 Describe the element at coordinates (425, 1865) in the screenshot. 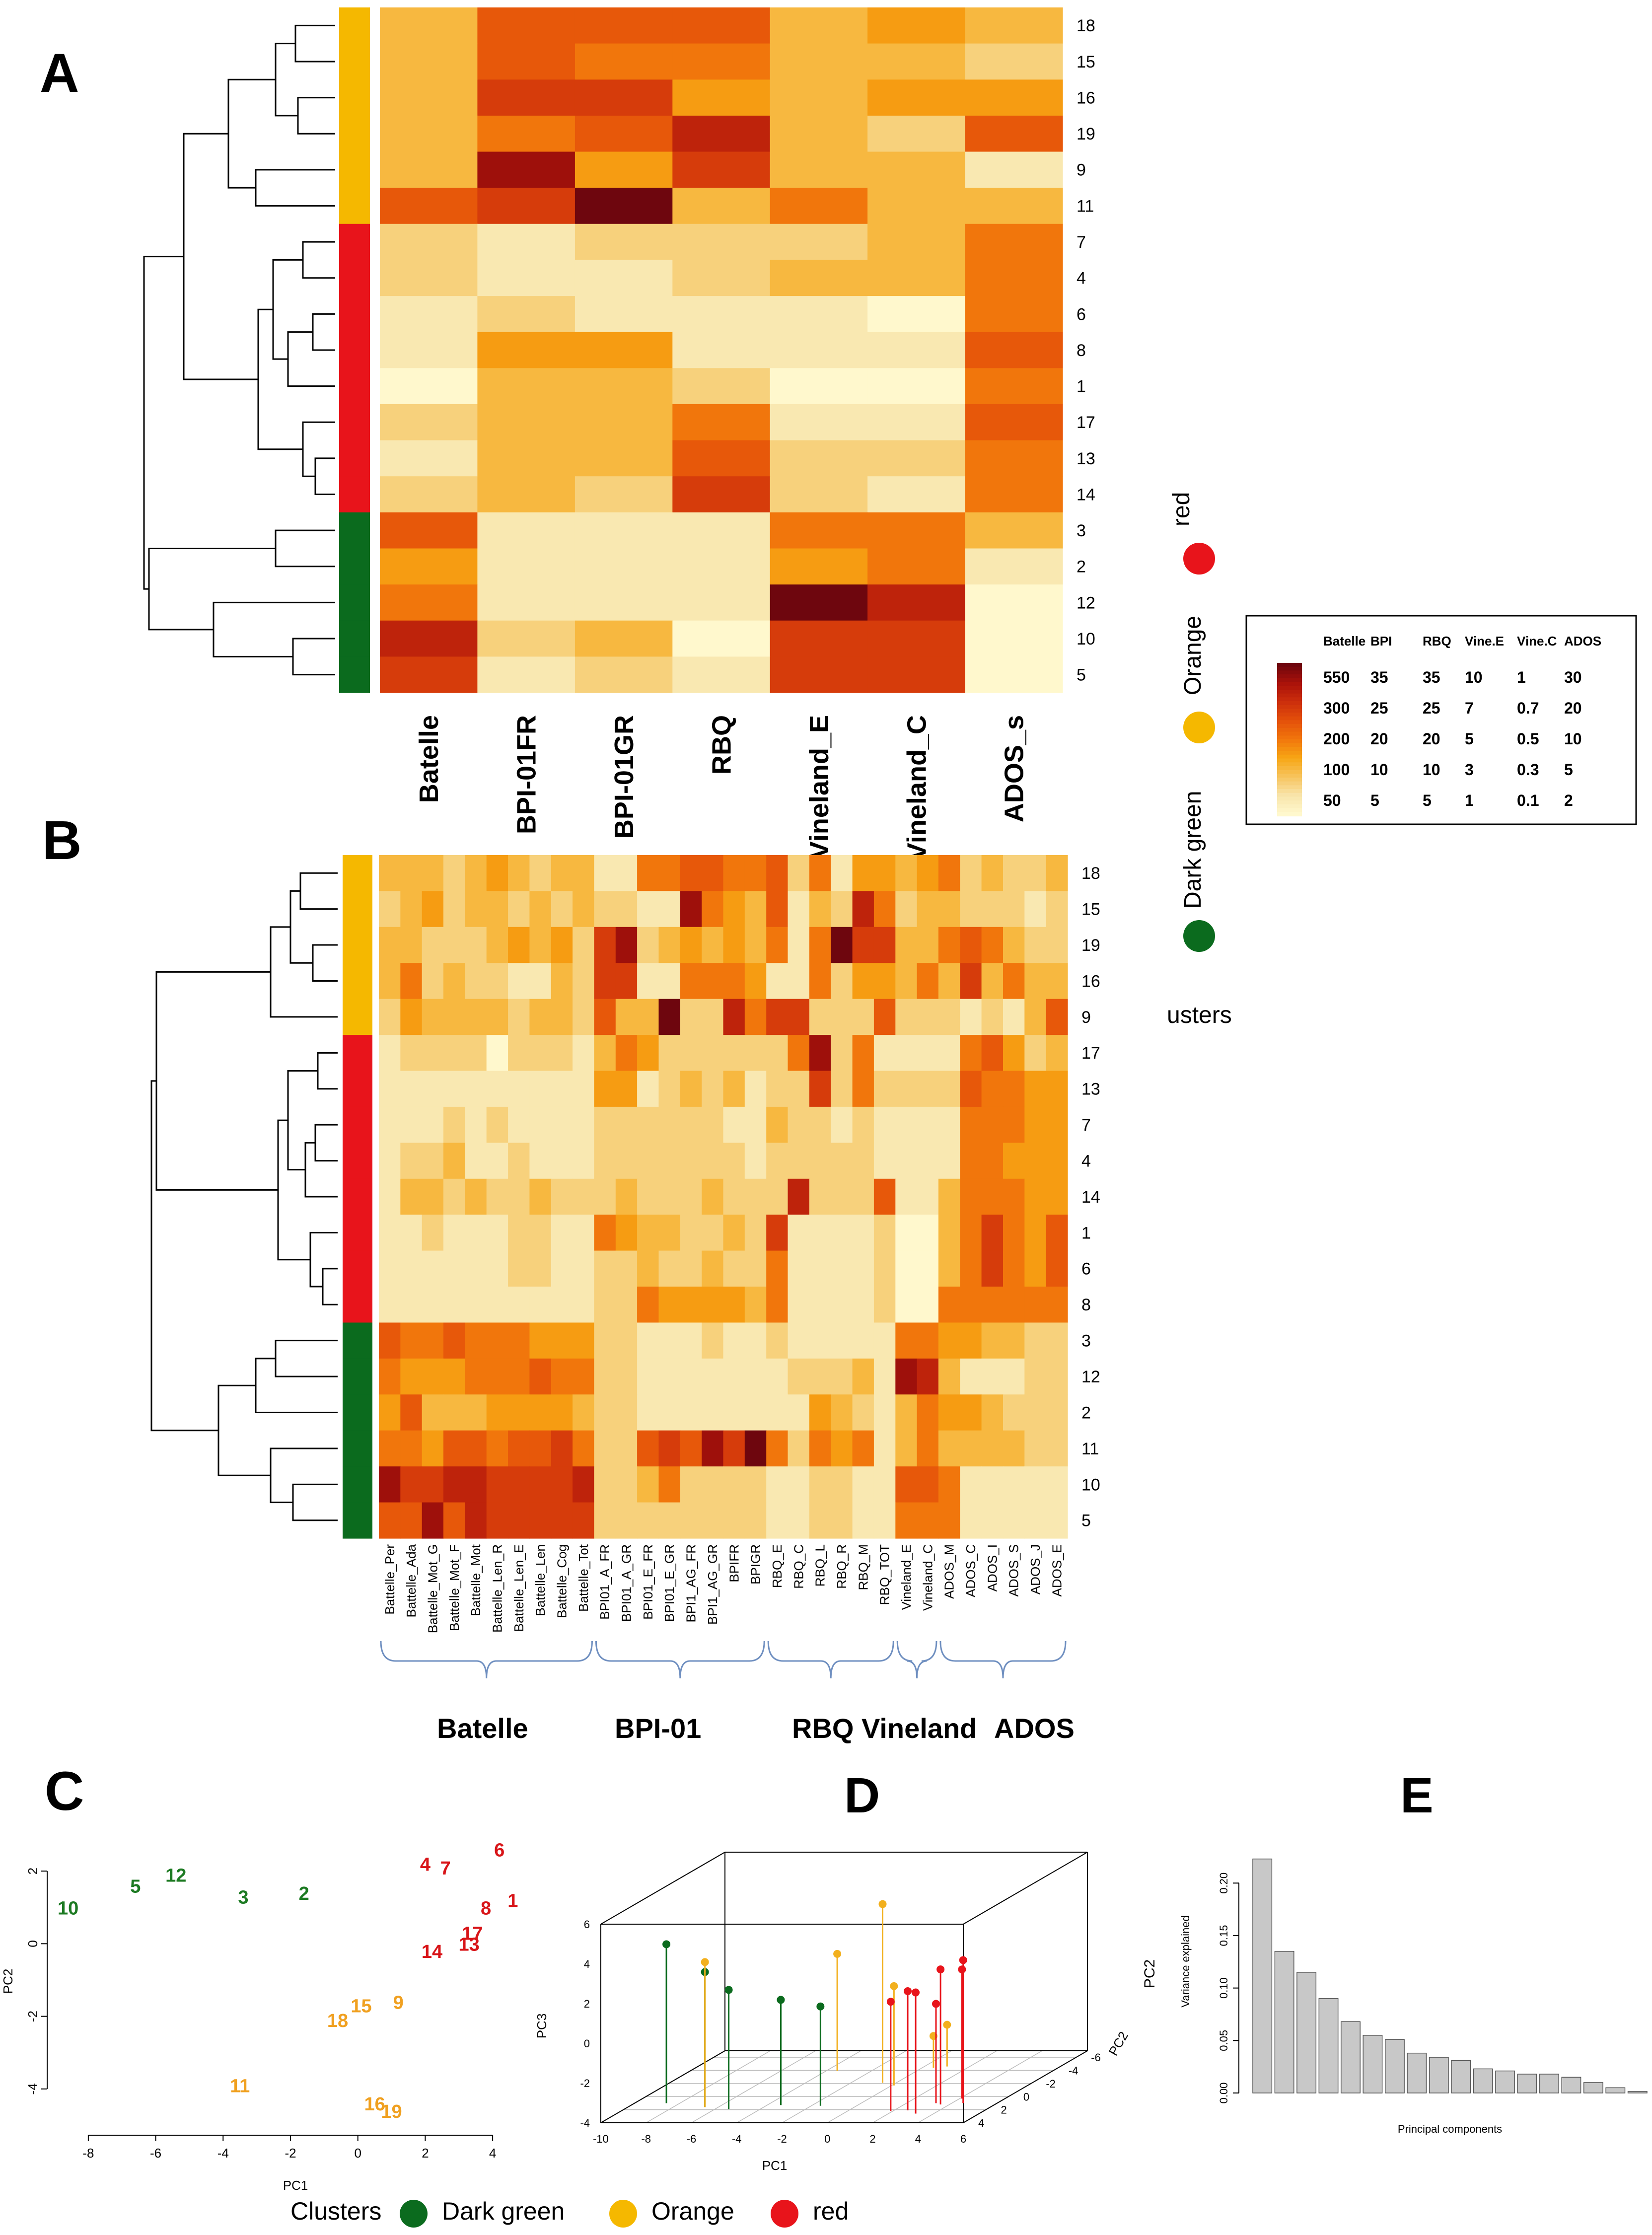

I see `c-point-label: 4` at that location.